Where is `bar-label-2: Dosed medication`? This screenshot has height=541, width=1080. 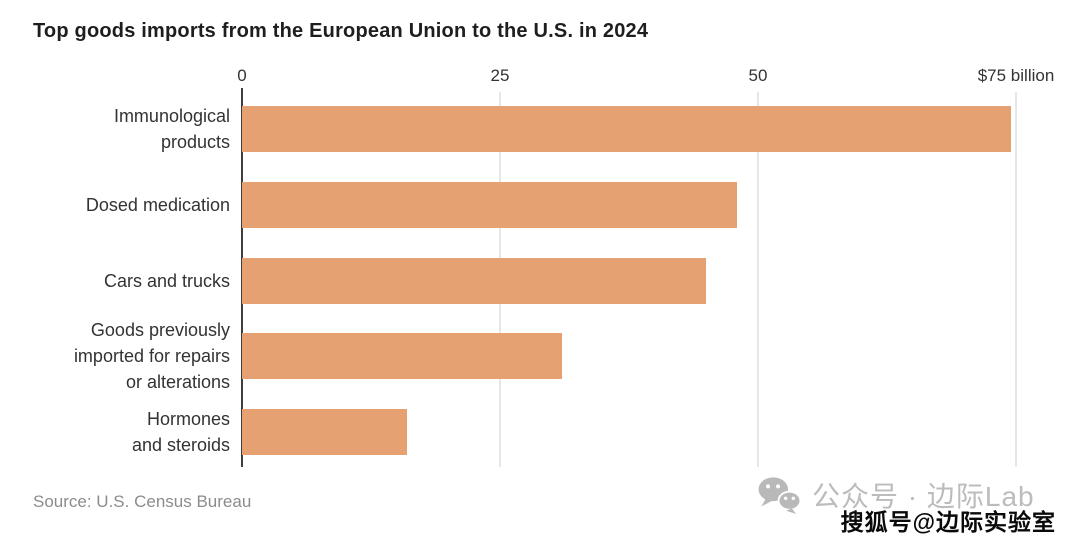 bar-label-2: Dosed medication is located at coordinates (157, 204).